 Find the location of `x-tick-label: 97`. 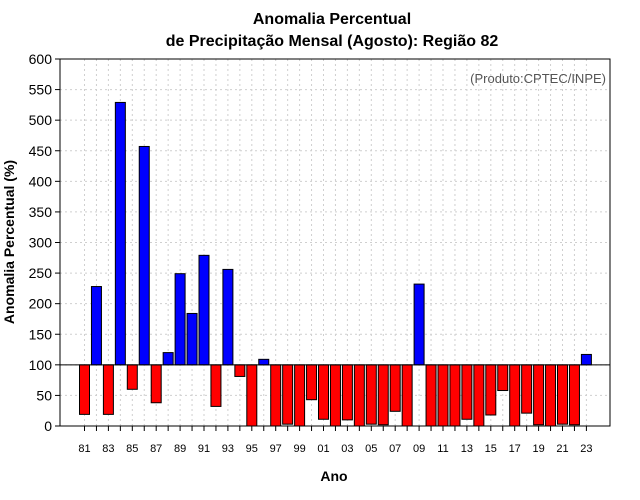

x-tick-label: 97 is located at coordinates (276, 449).